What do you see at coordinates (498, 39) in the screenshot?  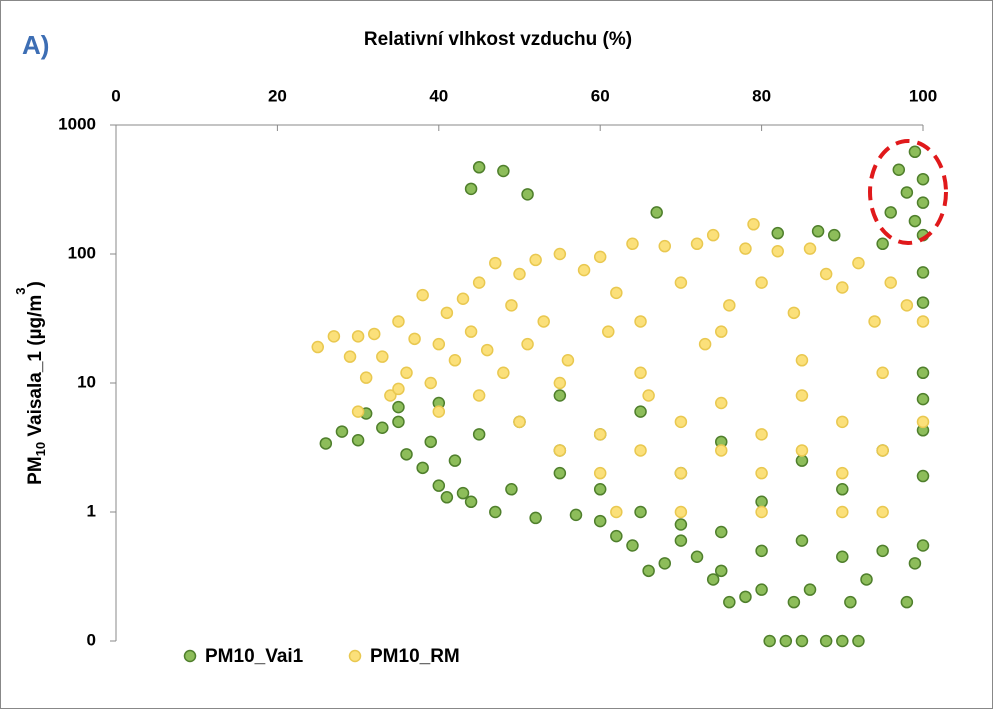 I see `x-axis-label: Relativní vlhkost vzduchu (%)` at bounding box center [498, 39].